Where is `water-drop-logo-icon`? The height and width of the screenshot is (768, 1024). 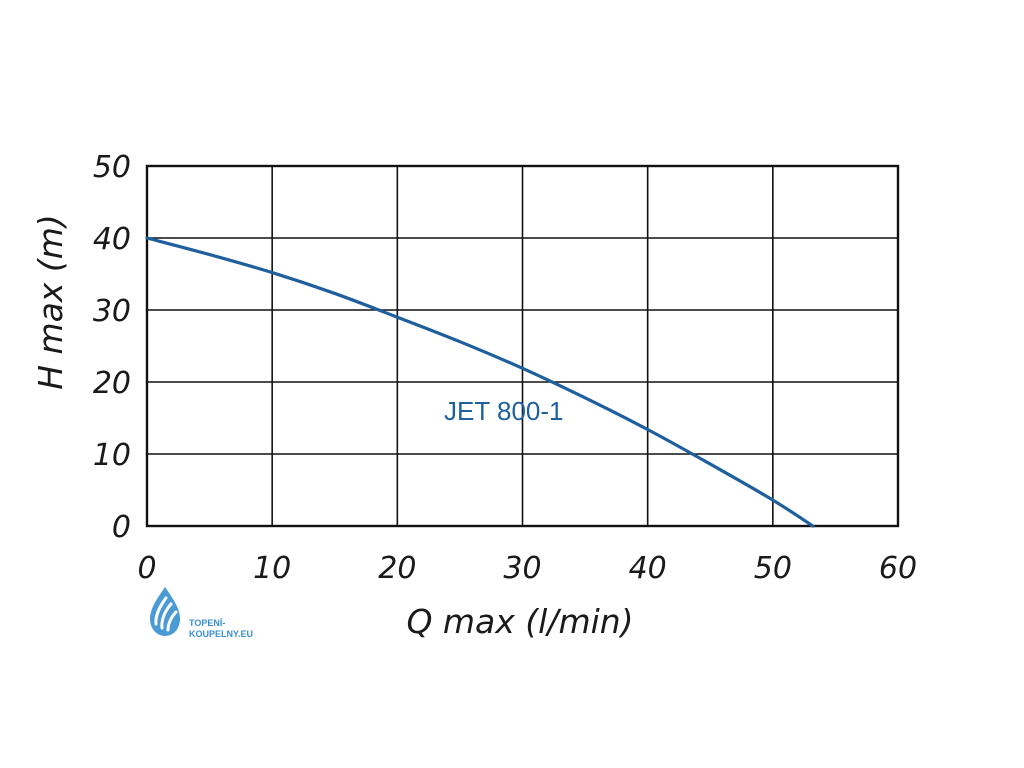 water-drop-logo-icon is located at coordinates (165, 611).